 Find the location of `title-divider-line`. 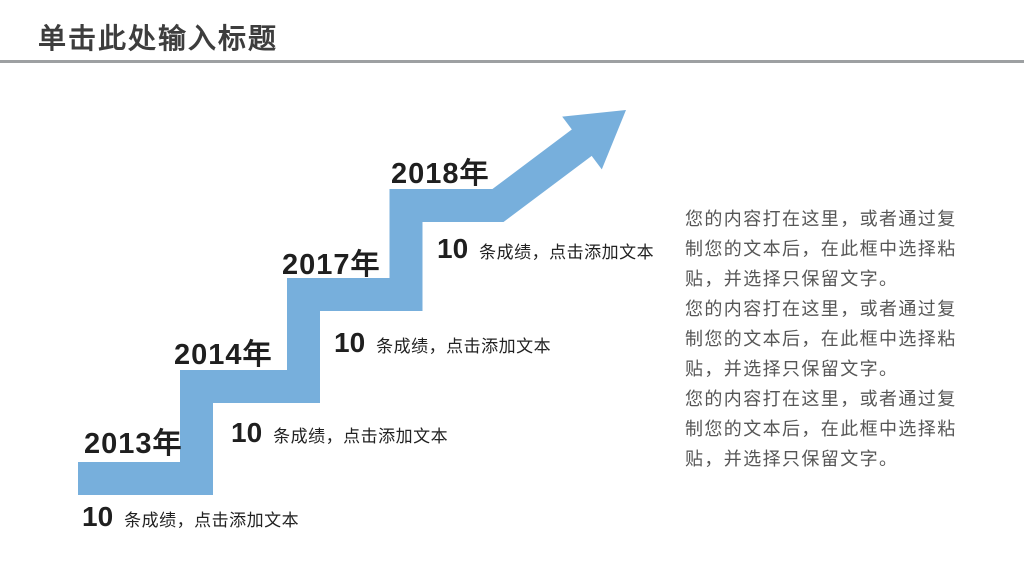

title-divider-line is located at coordinates (512, 61).